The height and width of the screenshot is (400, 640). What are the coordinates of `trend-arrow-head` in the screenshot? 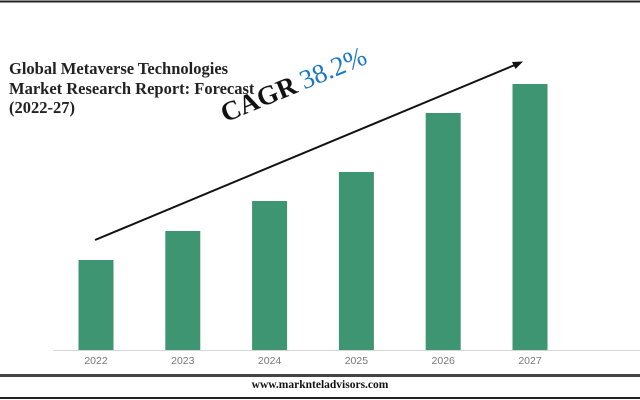 It's located at (517, 65).